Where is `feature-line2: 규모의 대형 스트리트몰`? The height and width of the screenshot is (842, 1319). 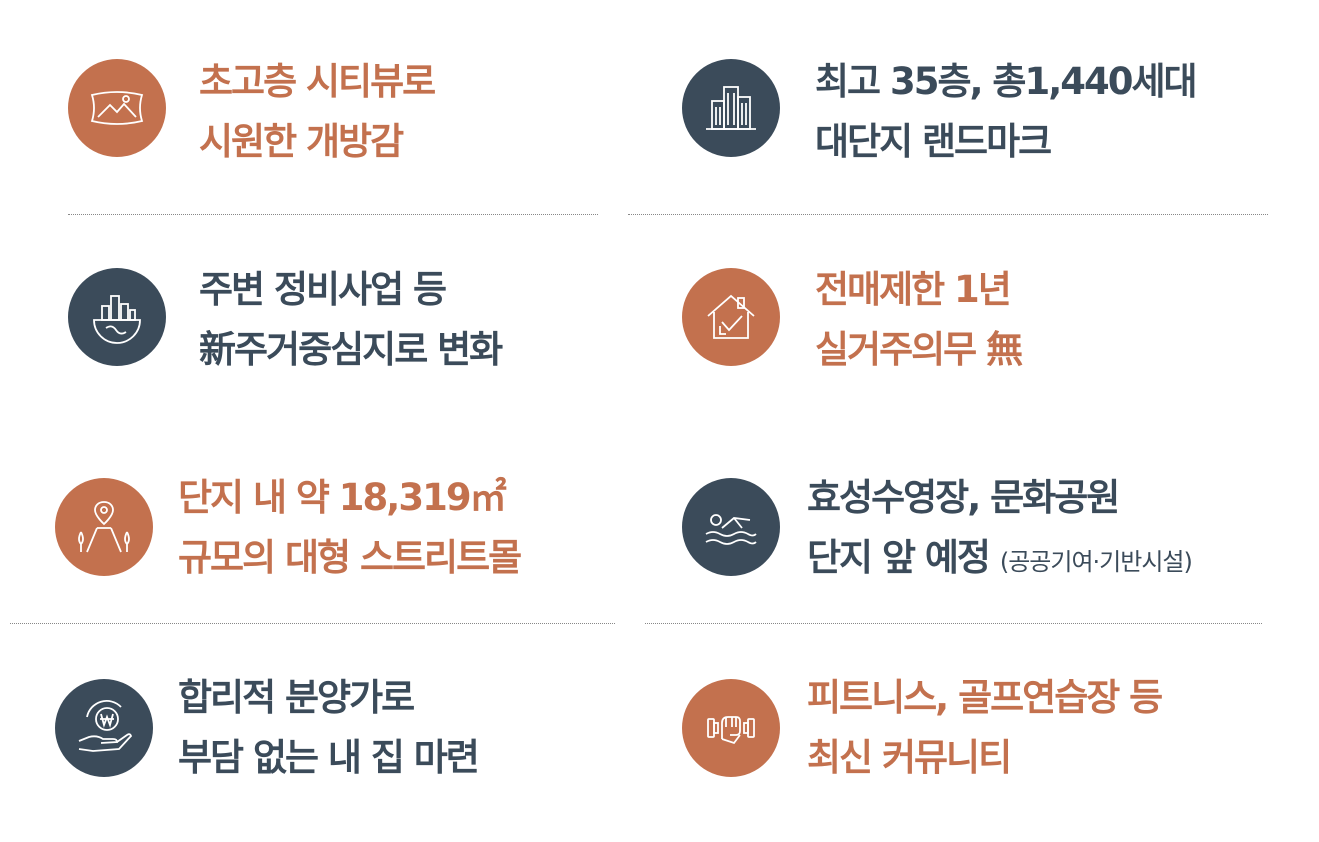 feature-line2: 규모의 대형 스트리트몰 is located at coordinates (350, 557).